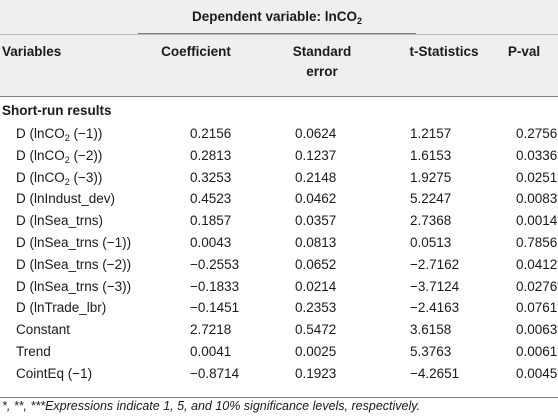  I want to click on variable-lag: (−2)), so click(86, 155).